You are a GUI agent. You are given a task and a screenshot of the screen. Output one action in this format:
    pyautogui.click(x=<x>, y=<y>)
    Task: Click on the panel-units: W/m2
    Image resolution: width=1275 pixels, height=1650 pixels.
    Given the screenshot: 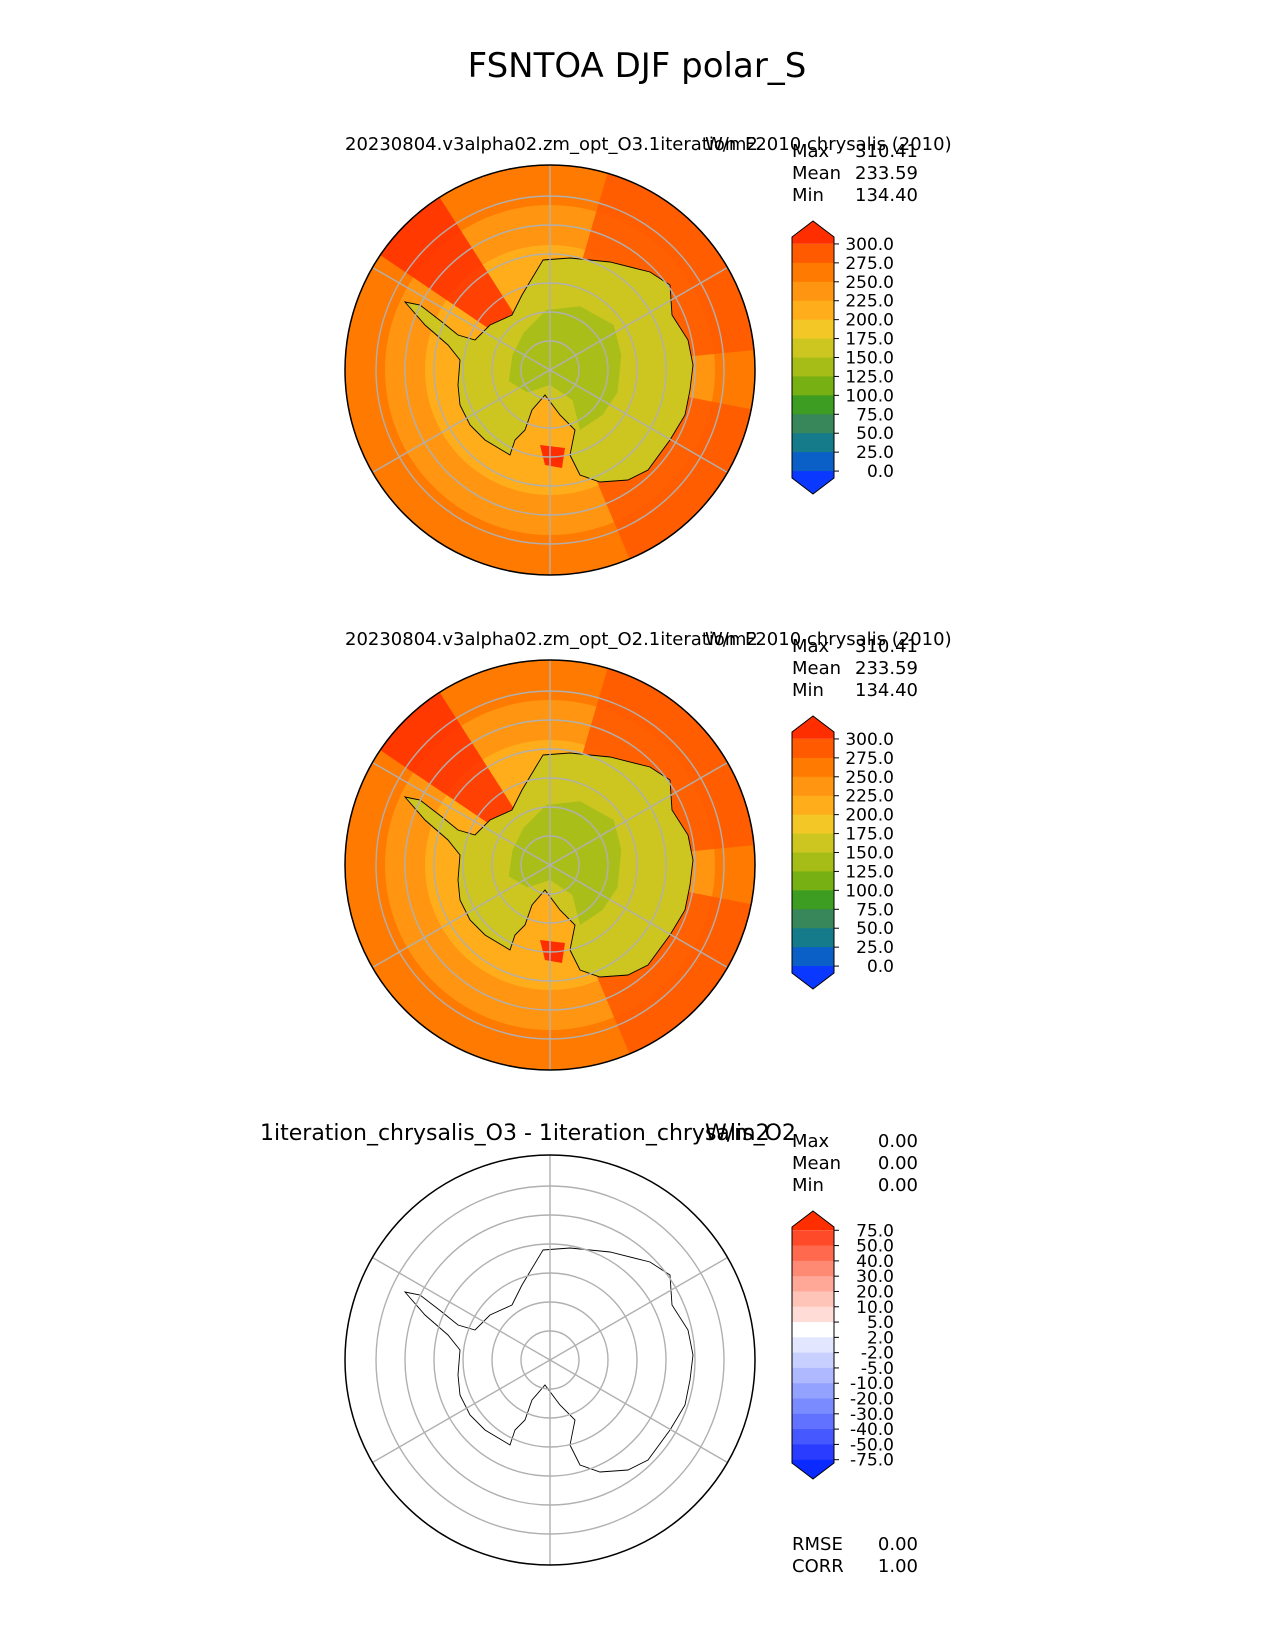 What is the action you would take?
    pyautogui.click(x=737, y=1133)
    